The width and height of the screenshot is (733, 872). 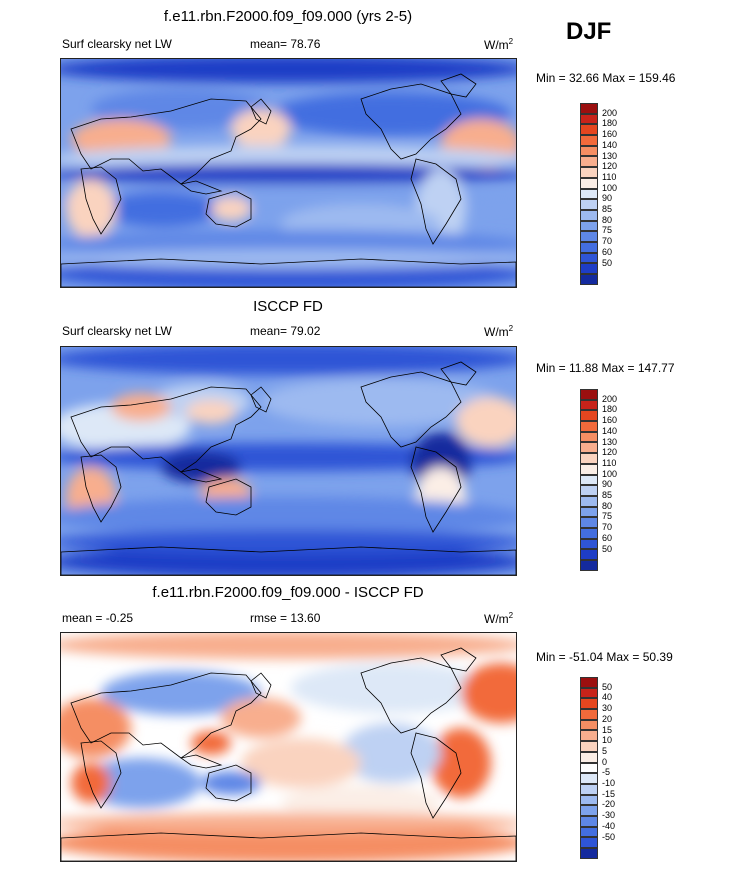 What do you see at coordinates (609, 825) in the screenshot?
I see `colorbar-tick-label: -40` at bounding box center [609, 825].